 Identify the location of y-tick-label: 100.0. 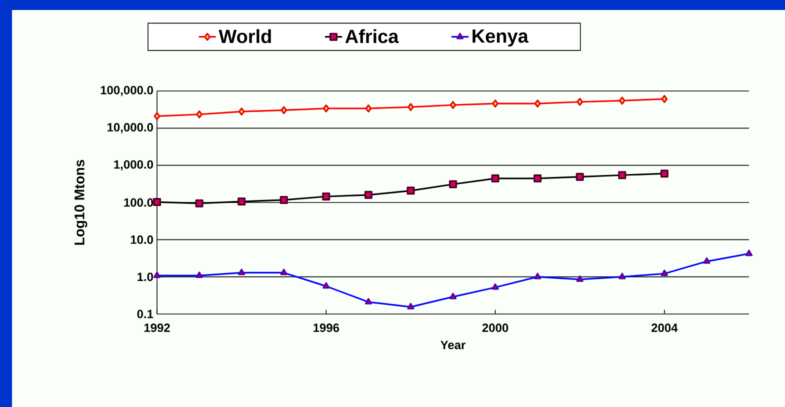
(138, 202).